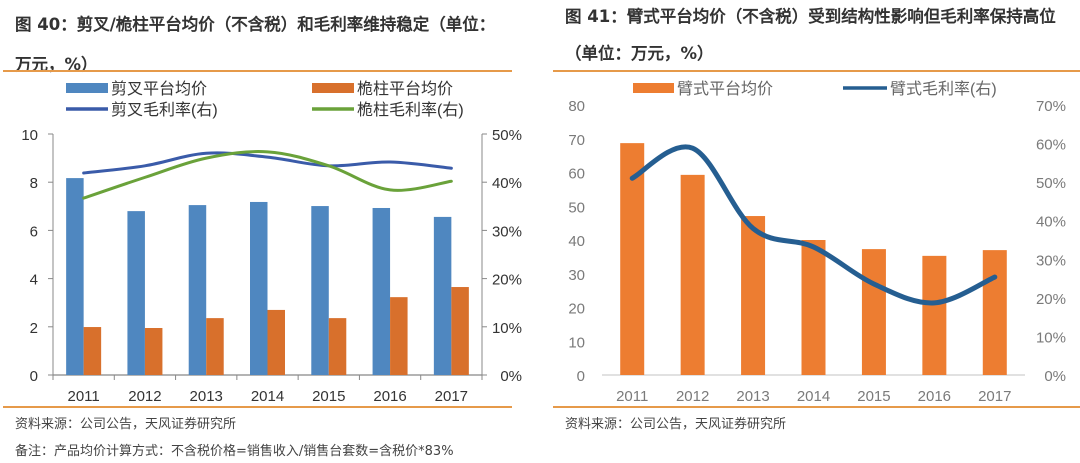 This screenshot has width=1080, height=463. I want to click on figure-41-bottom-rule, so click(816, 407).